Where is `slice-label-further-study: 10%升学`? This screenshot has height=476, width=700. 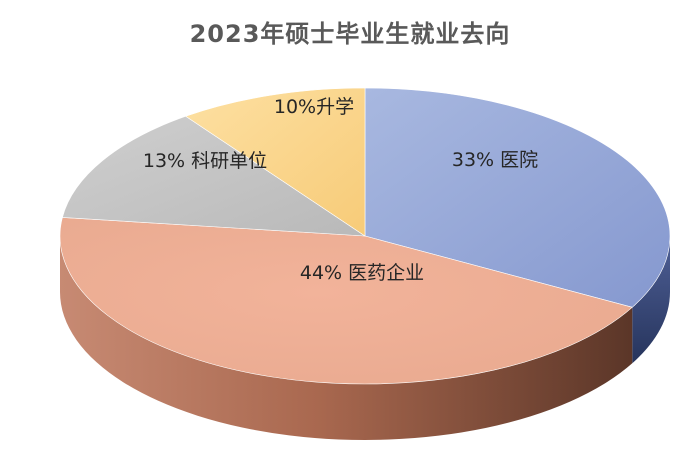 slice-label-further-study: 10%升学 is located at coordinates (314, 107).